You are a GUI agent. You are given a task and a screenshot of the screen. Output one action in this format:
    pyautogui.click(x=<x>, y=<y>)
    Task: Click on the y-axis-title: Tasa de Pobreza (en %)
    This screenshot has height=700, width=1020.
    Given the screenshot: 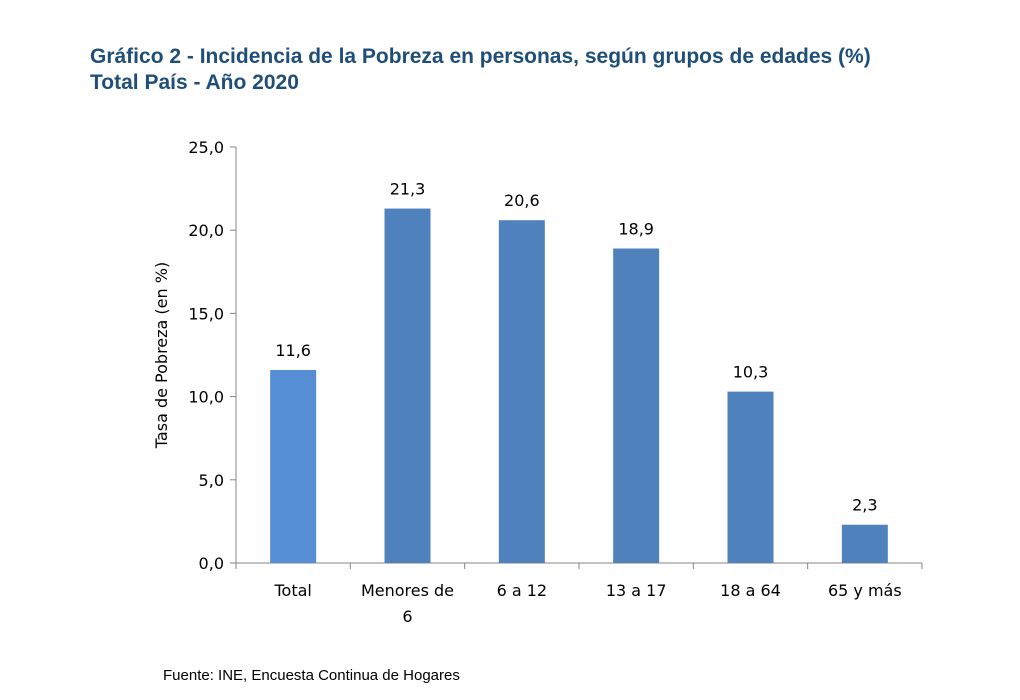 What is the action you would take?
    pyautogui.click(x=161, y=355)
    